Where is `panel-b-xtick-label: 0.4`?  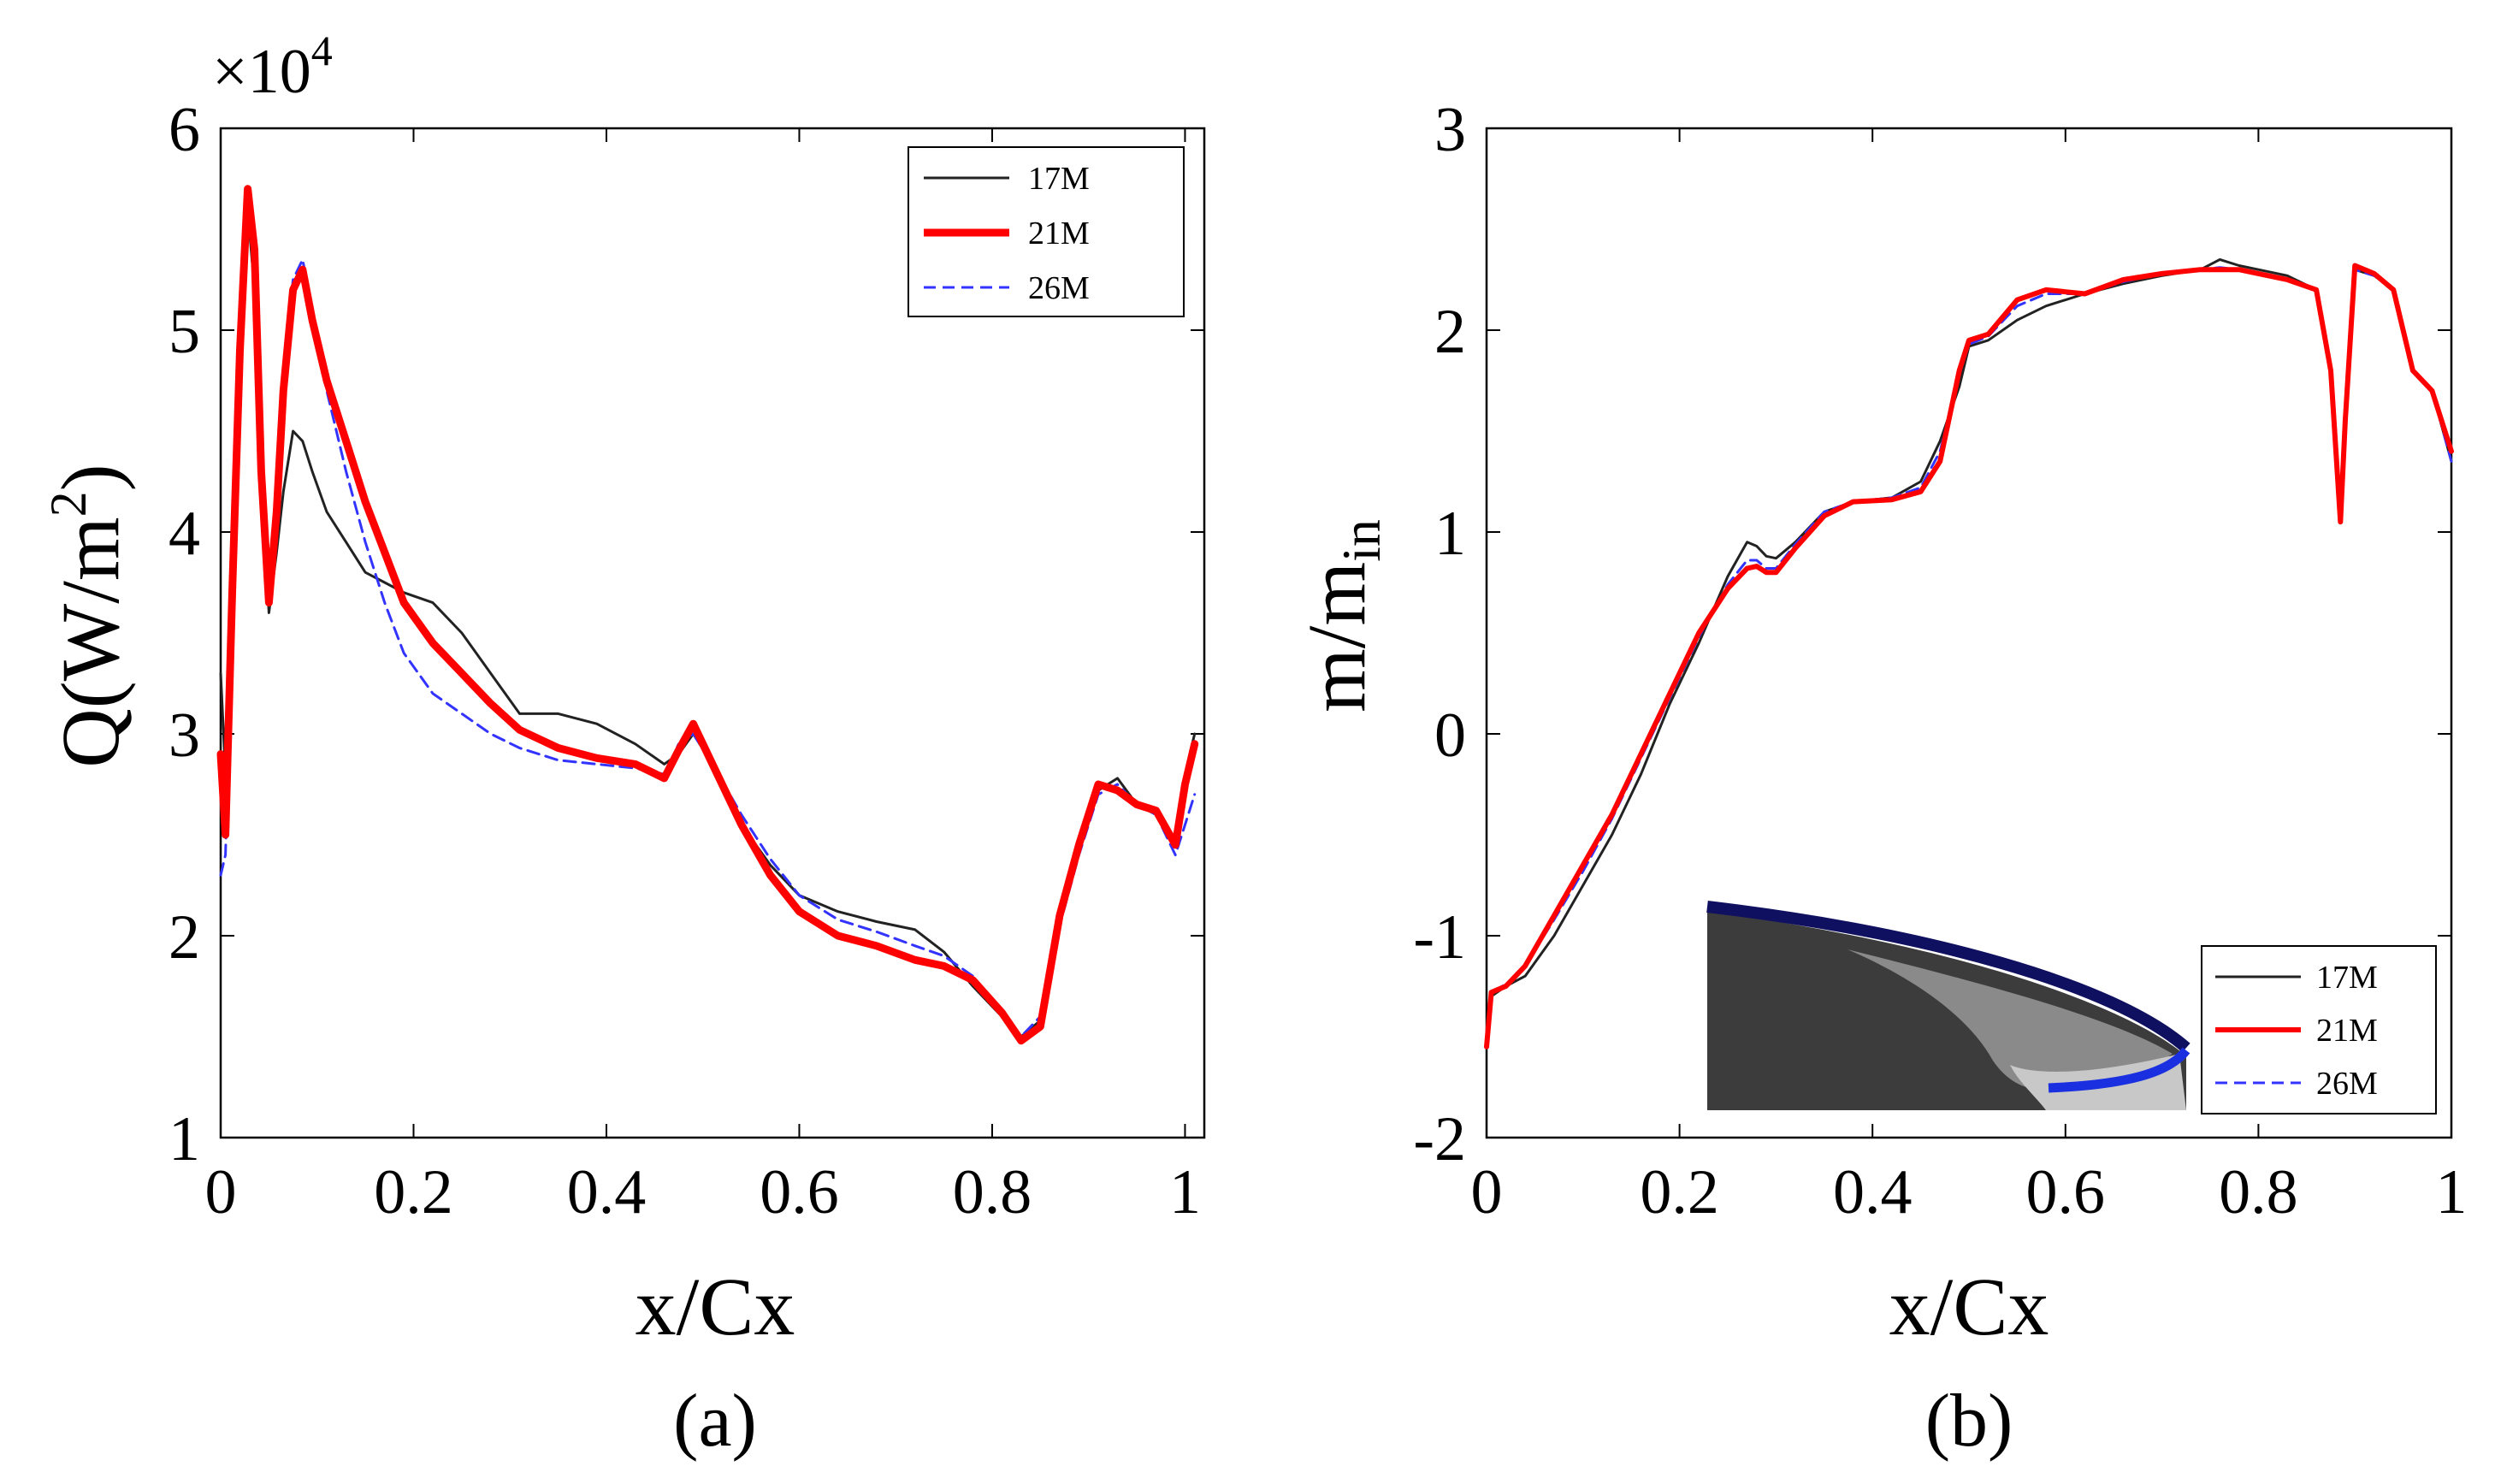 panel-b-xtick-label: 0.4 is located at coordinates (1873, 1192).